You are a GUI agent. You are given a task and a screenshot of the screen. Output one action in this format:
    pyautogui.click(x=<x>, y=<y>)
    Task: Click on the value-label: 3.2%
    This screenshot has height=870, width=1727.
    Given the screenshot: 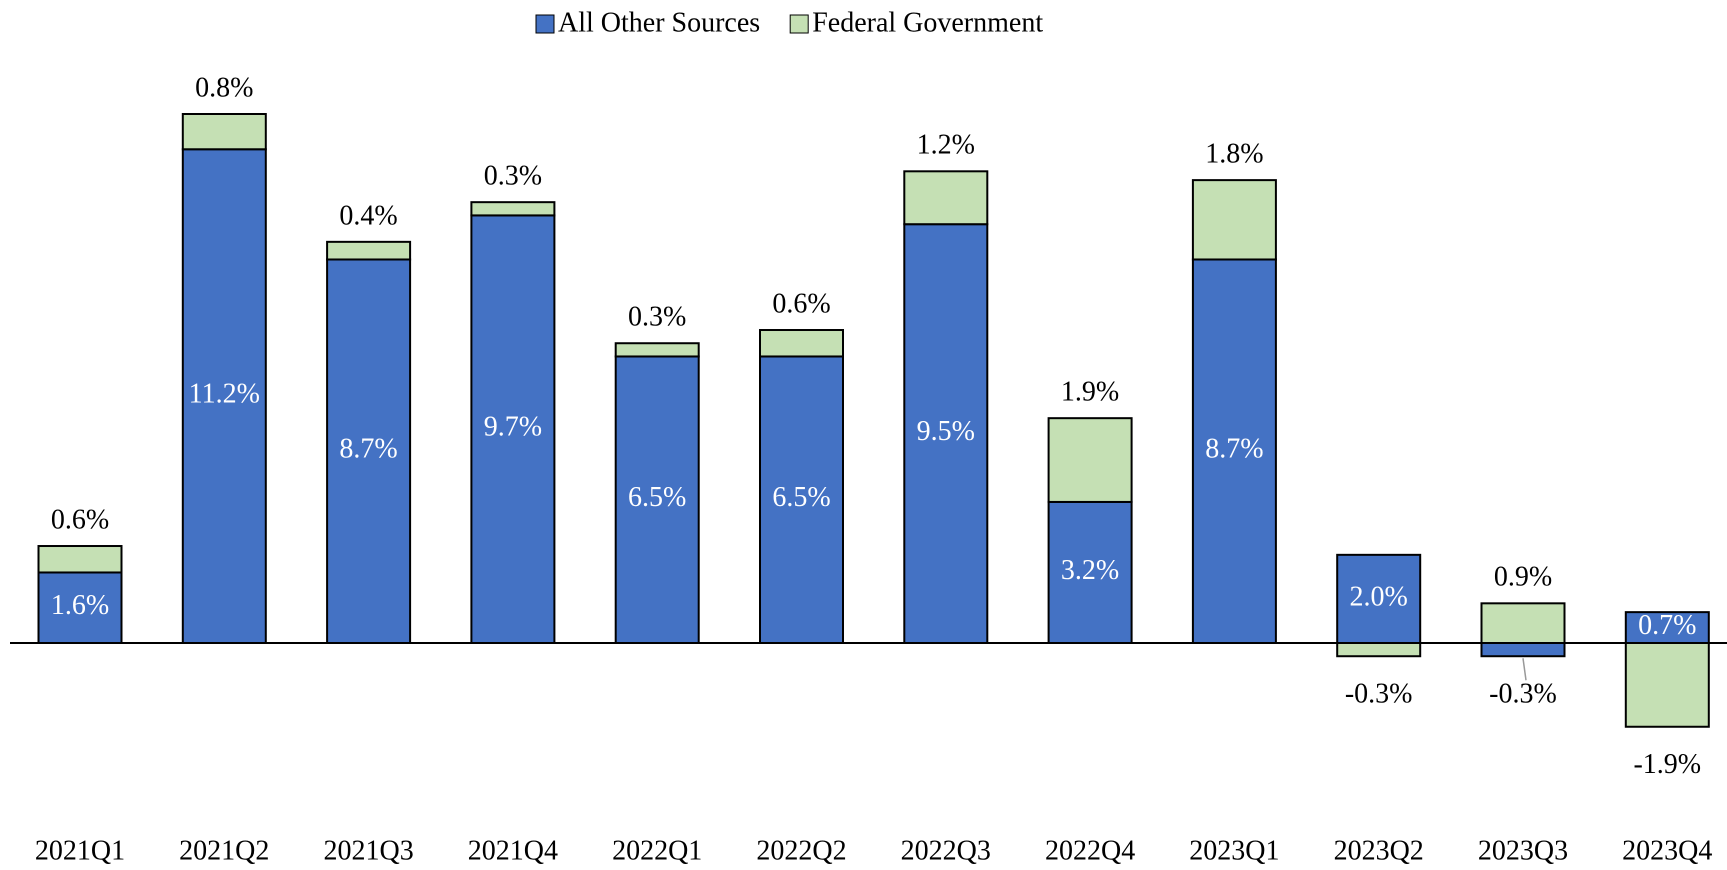 What is the action you would take?
    pyautogui.click(x=1090, y=570)
    